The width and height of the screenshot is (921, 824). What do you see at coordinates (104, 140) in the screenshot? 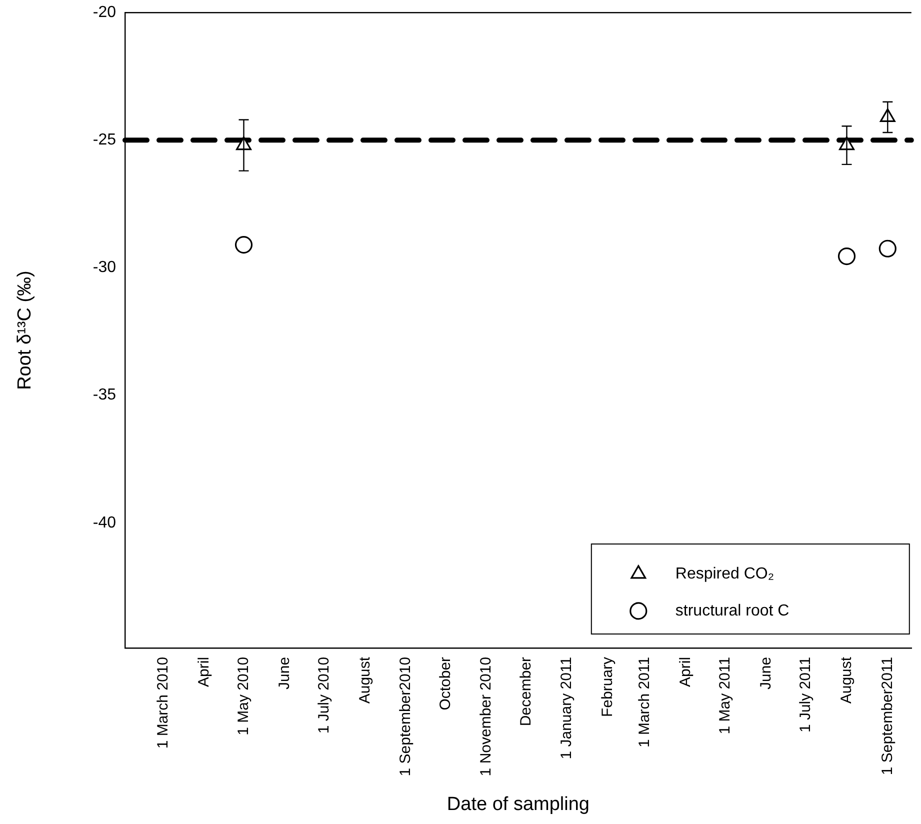
I see `y-tick-label: -25` at bounding box center [104, 140].